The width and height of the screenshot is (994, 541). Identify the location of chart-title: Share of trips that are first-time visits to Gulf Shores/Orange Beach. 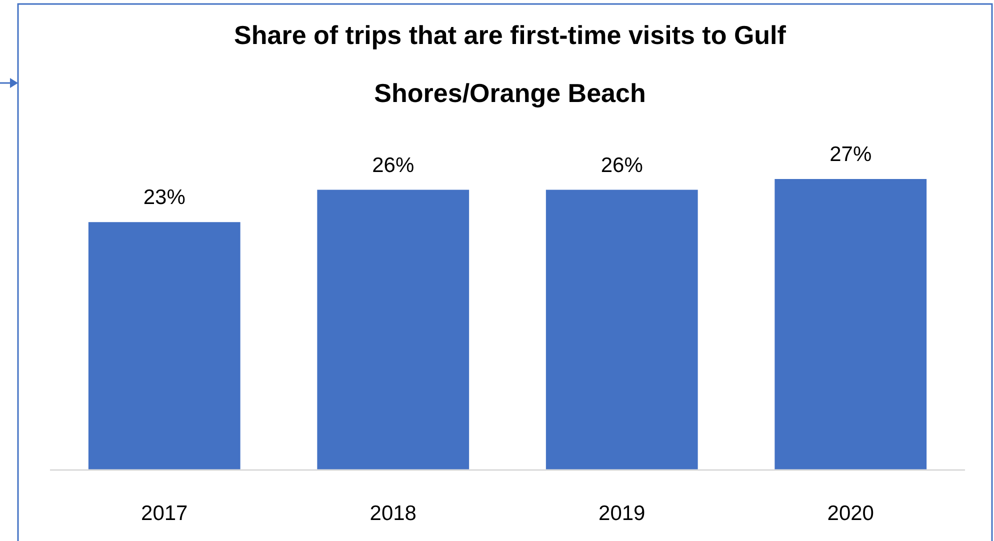
(510, 64).